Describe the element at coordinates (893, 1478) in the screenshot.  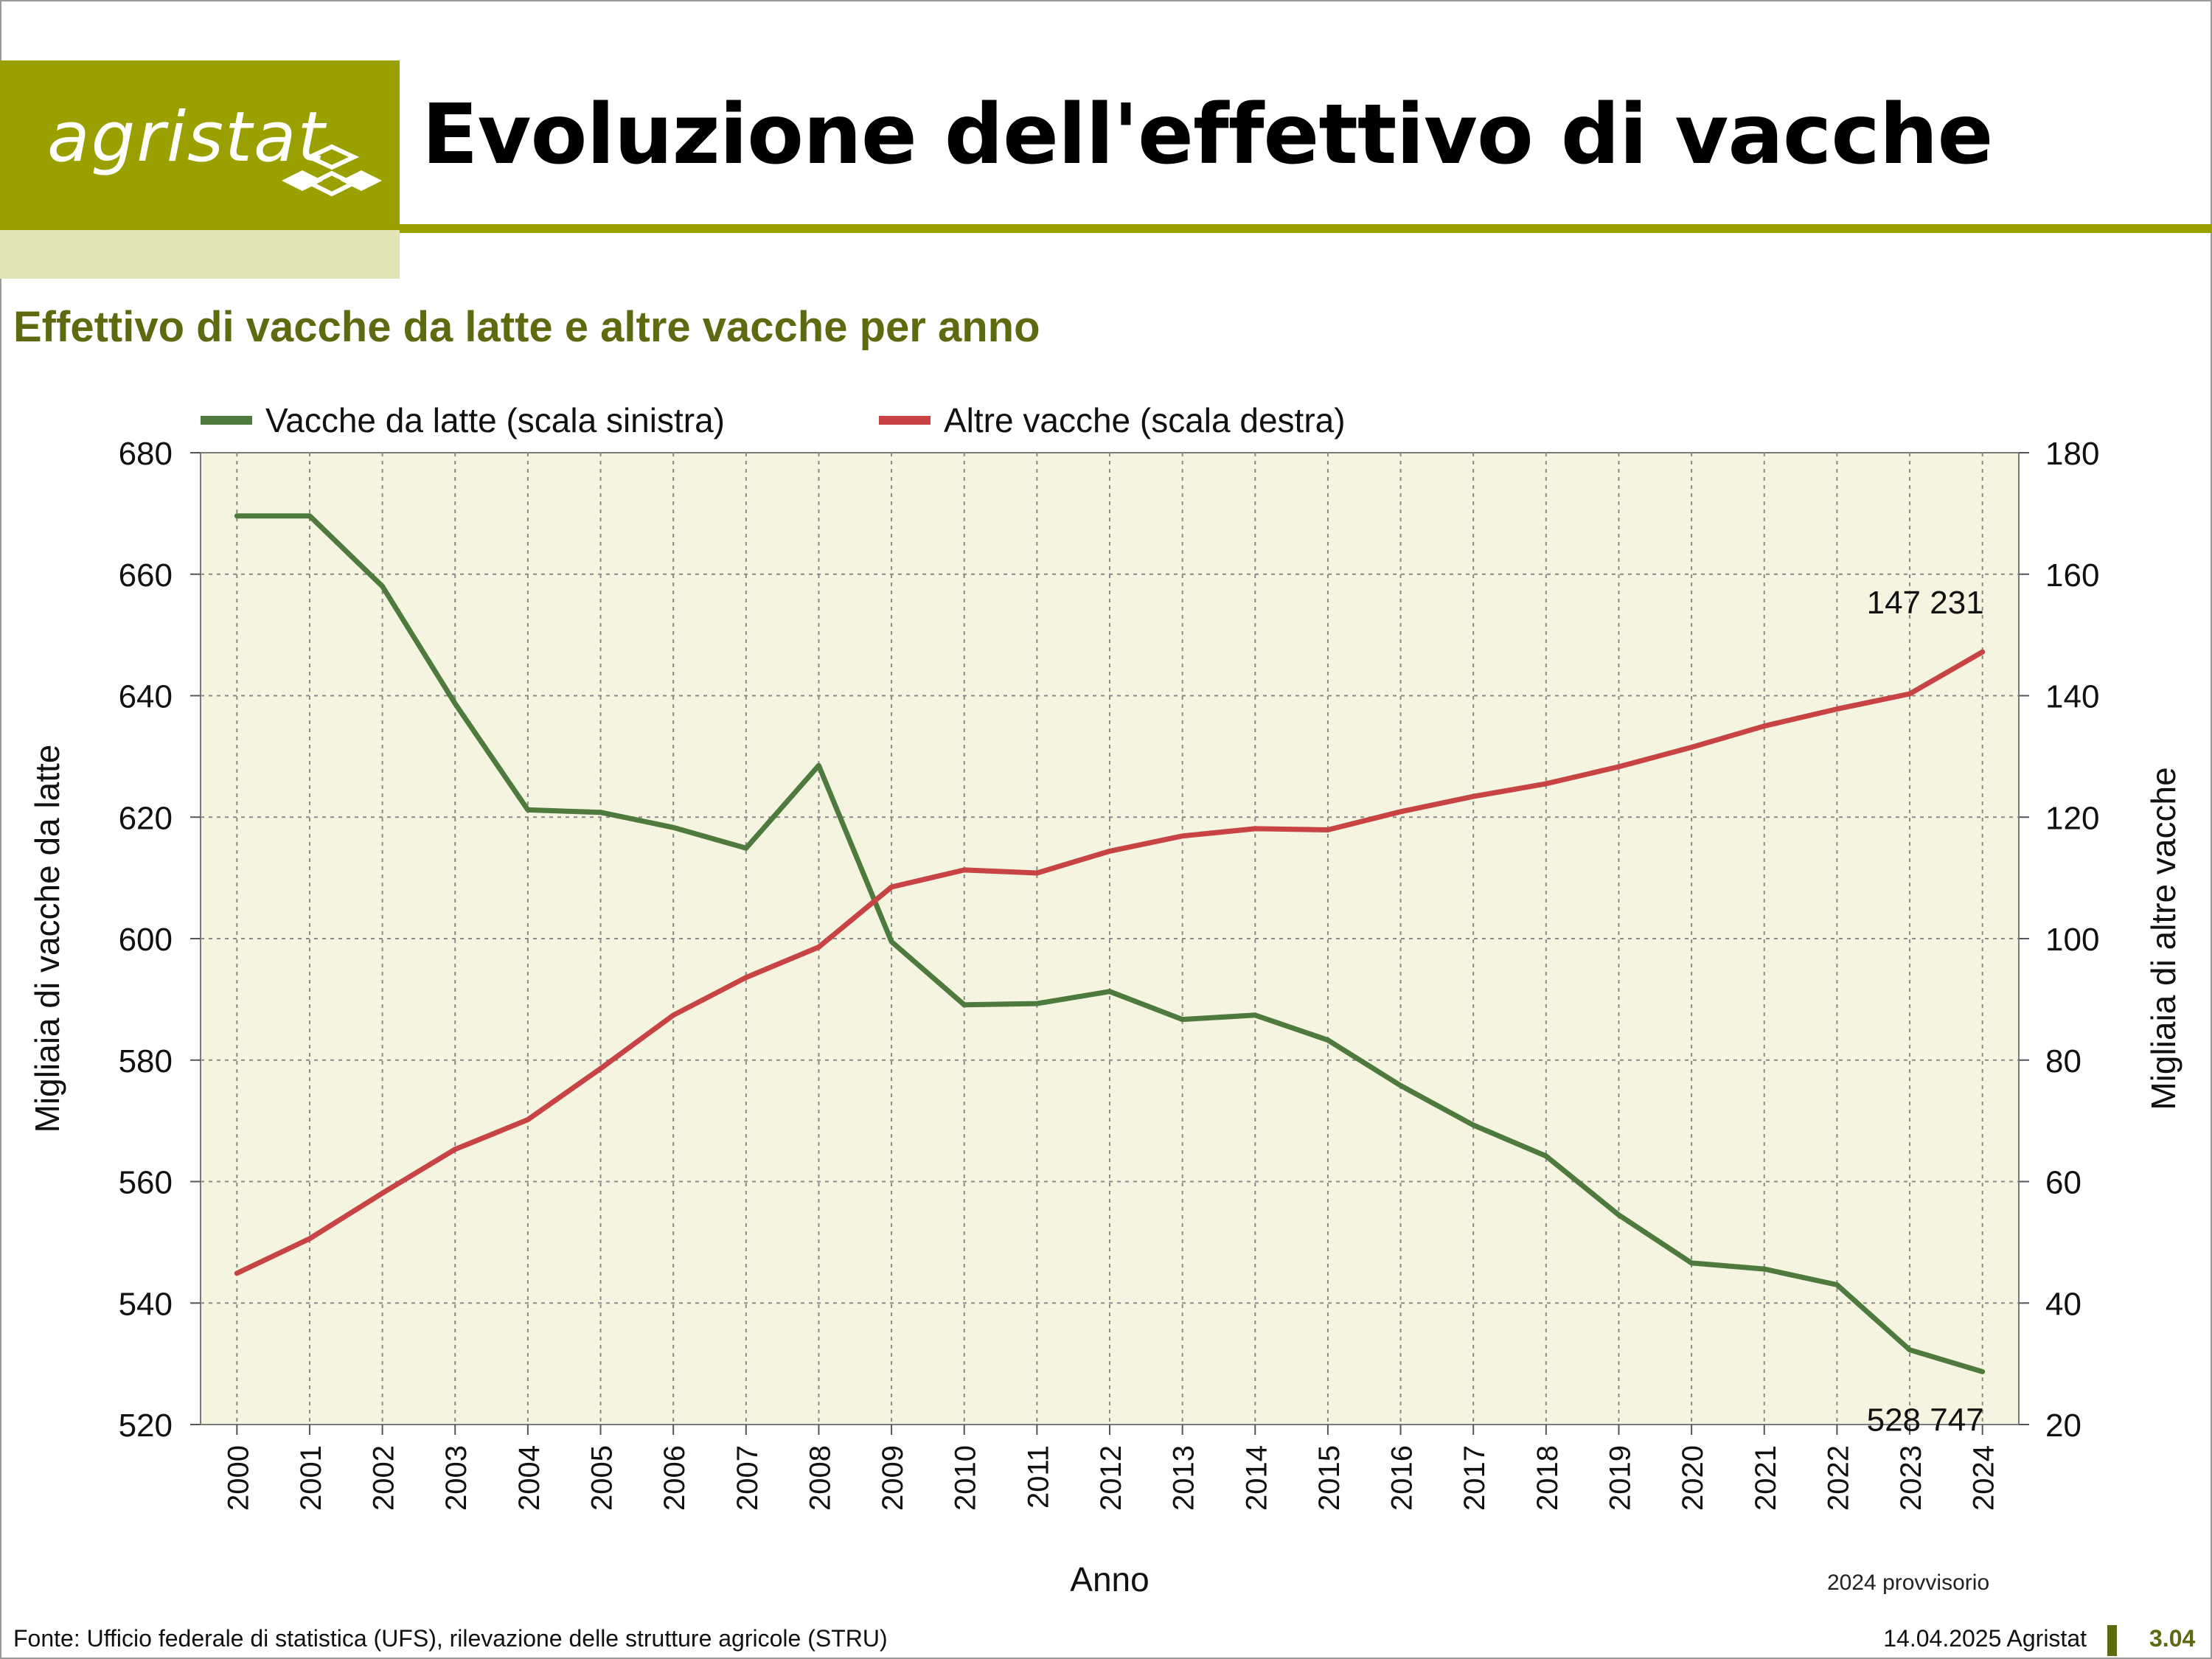
I see `x-tick-label: 2009` at that location.